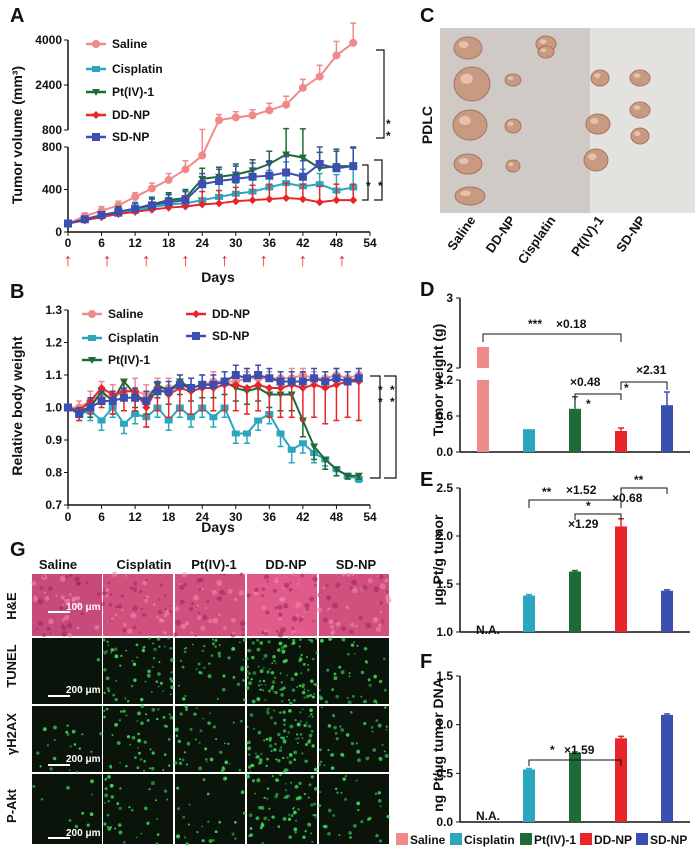 The width and height of the screenshot is (700, 853). Describe the element at coordinates (48, 85) in the screenshot. I see `tick-label-a-y-upper: 2400` at that location.